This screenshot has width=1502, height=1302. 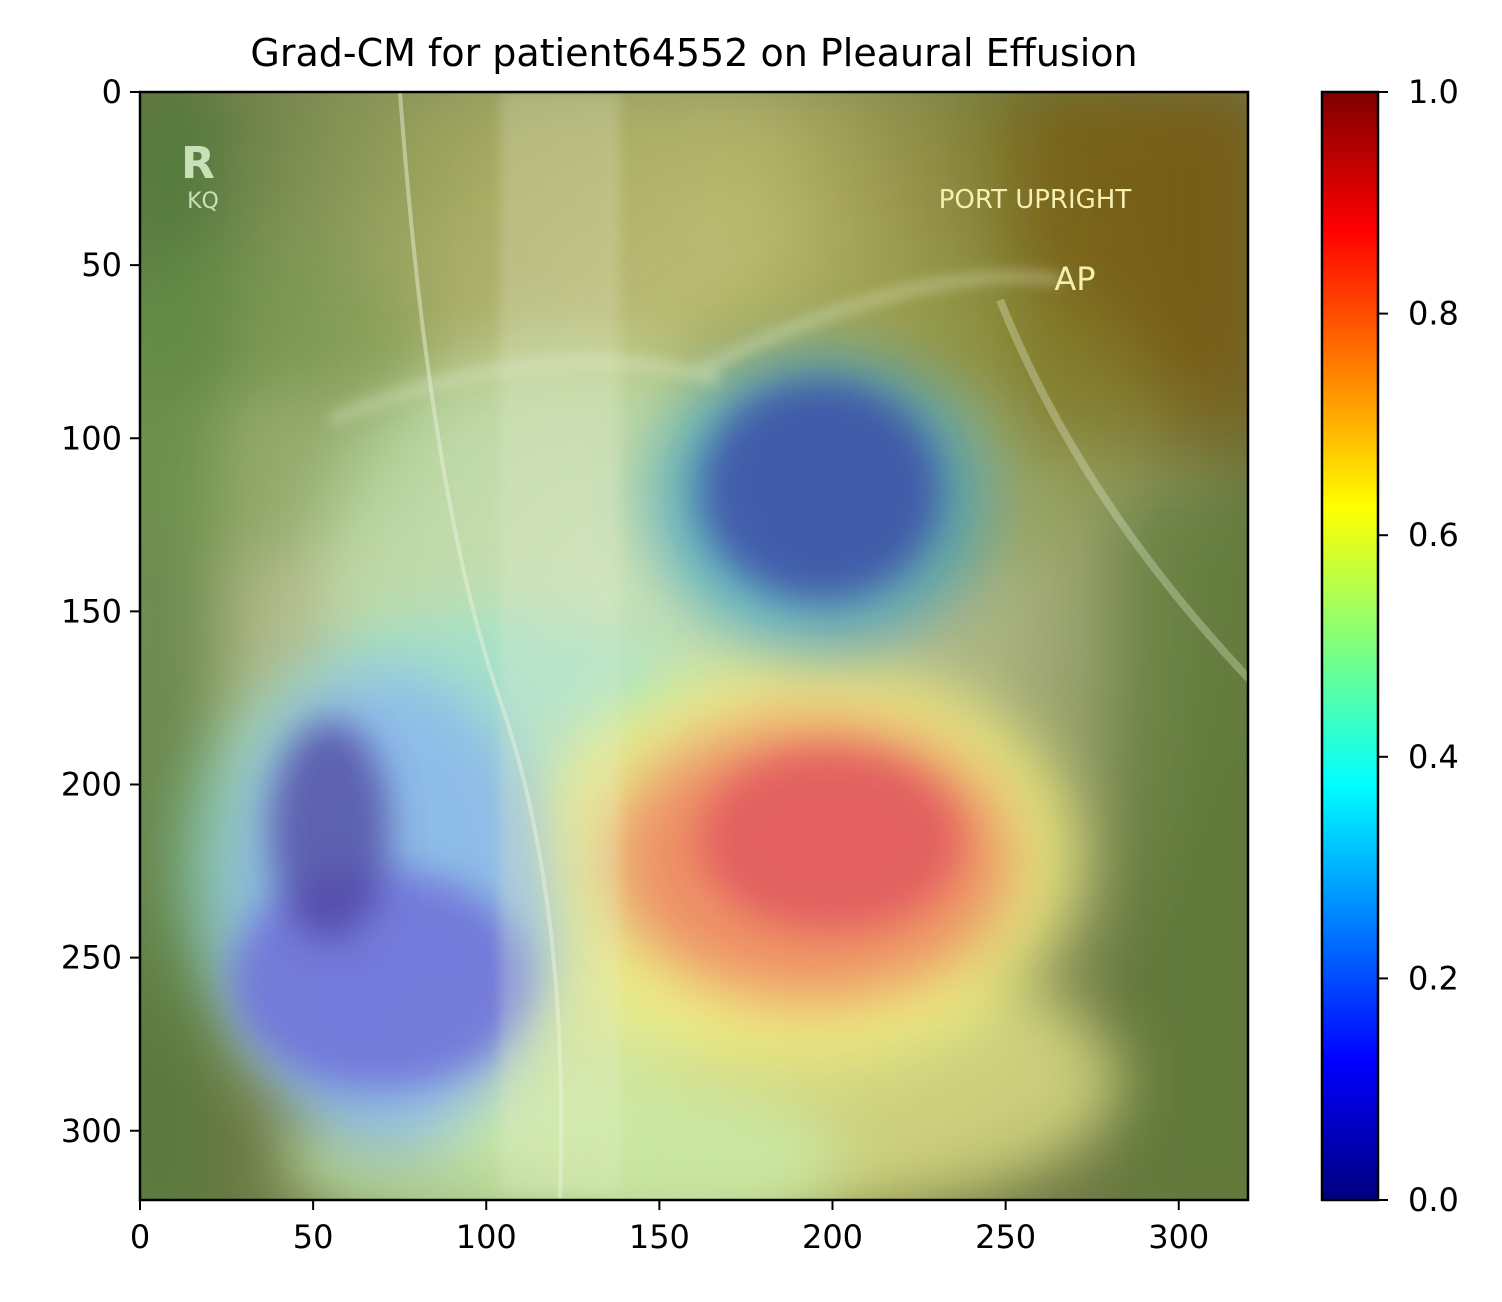 What do you see at coordinates (91, 958) in the screenshot?
I see `y-tick-label: 250` at bounding box center [91, 958].